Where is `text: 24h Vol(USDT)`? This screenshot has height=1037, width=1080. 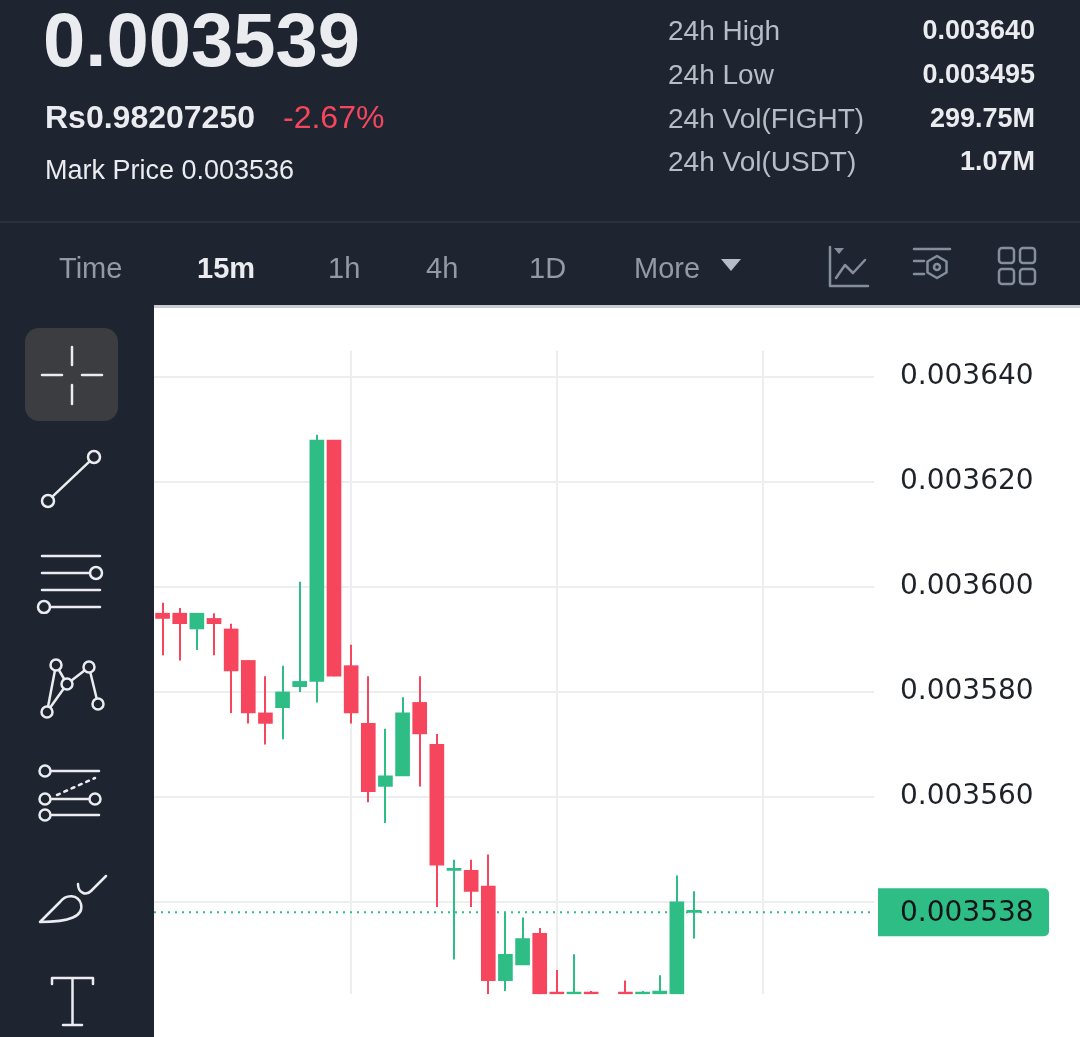 text: 24h Vol(USDT) is located at coordinates (762, 161).